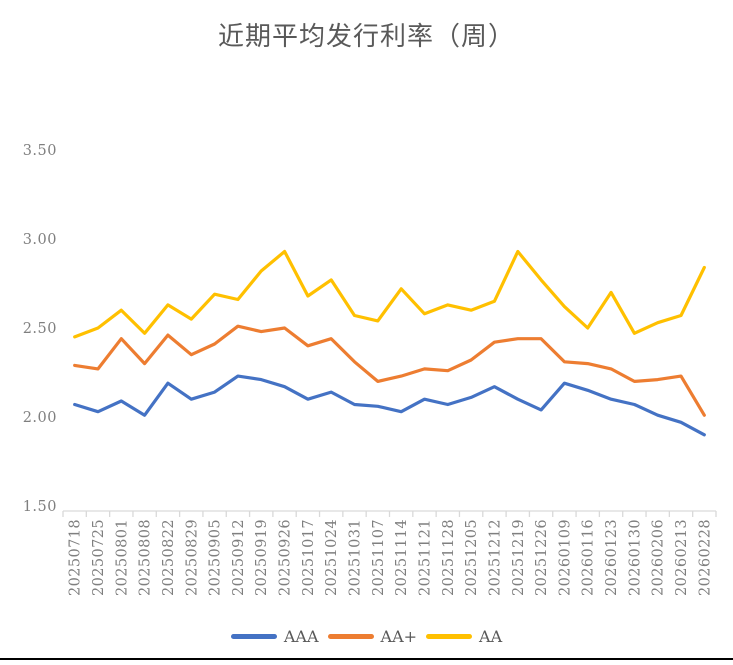 The height and width of the screenshot is (665, 733). Describe the element at coordinates (216, 557) in the screenshot. I see `x-axis-tick-label: 20250905` at that location.